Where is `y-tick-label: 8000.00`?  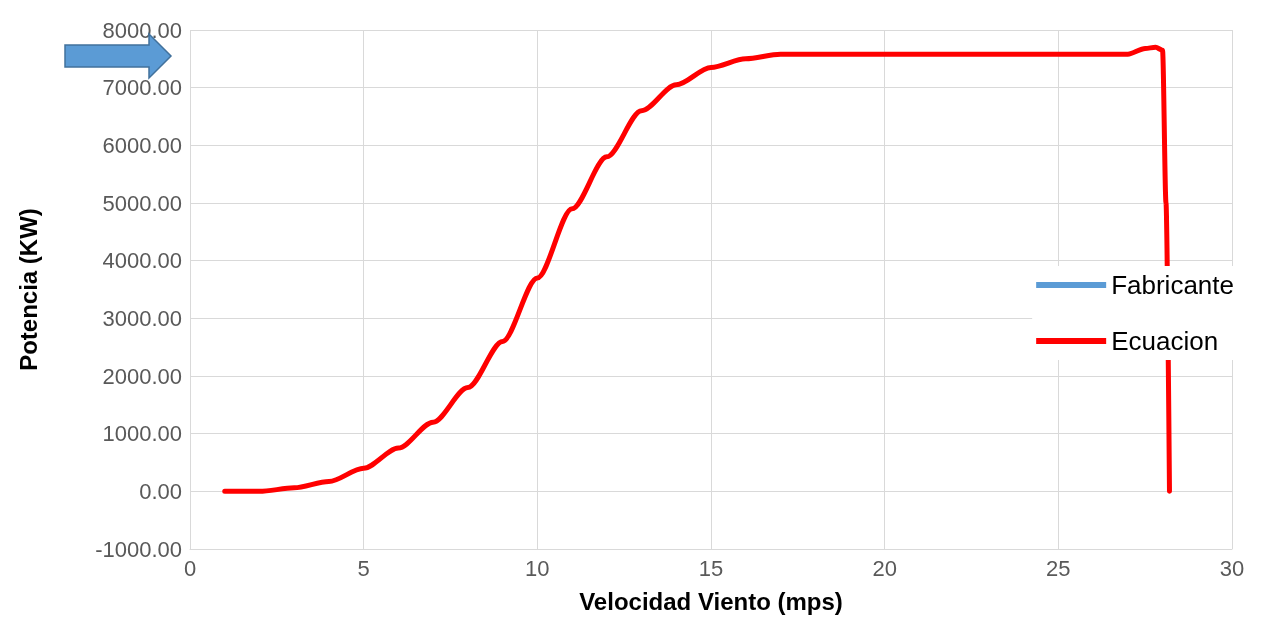
y-tick-label: 8000.00 is located at coordinates (142, 30).